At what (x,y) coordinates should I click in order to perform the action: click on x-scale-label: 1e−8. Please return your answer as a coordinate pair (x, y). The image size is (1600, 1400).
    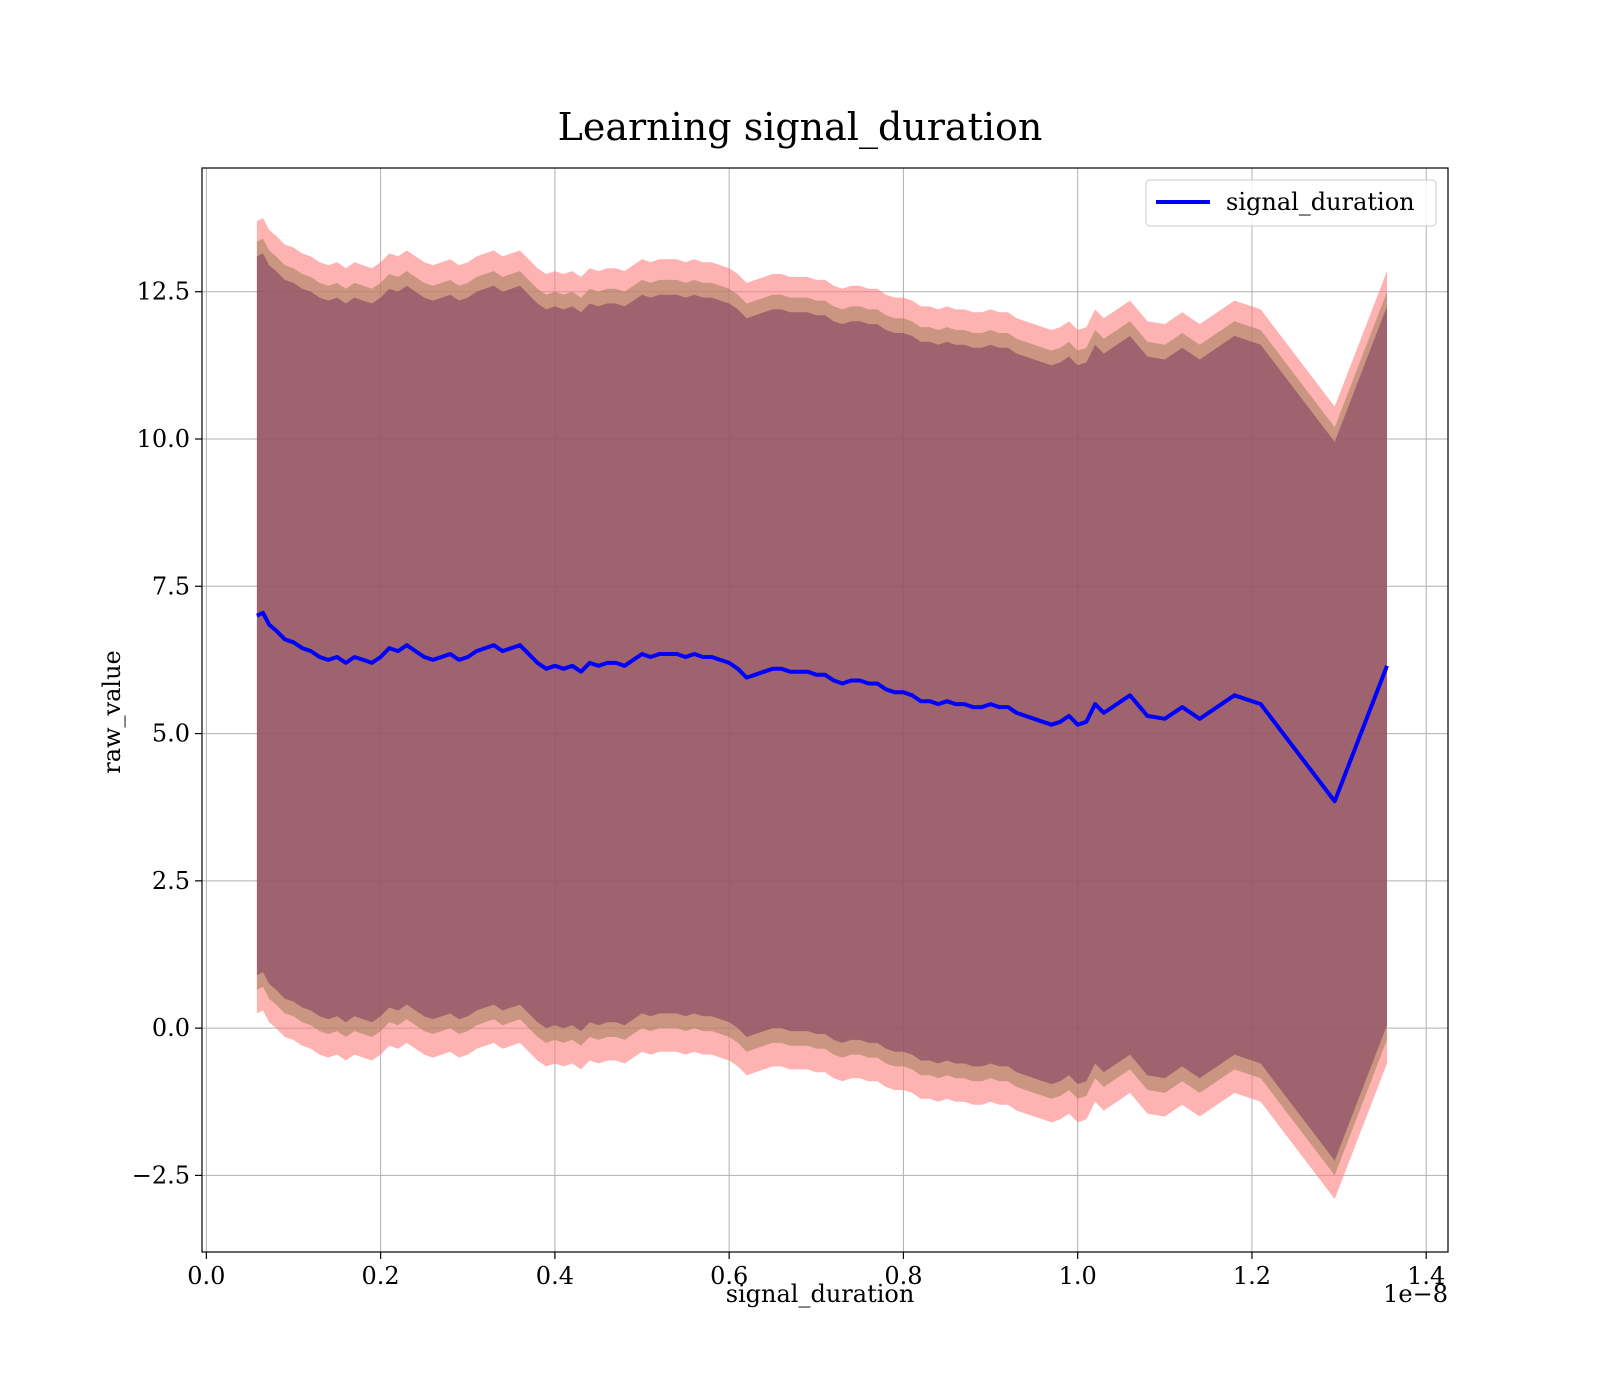
    Looking at the image, I should click on (1415, 1294).